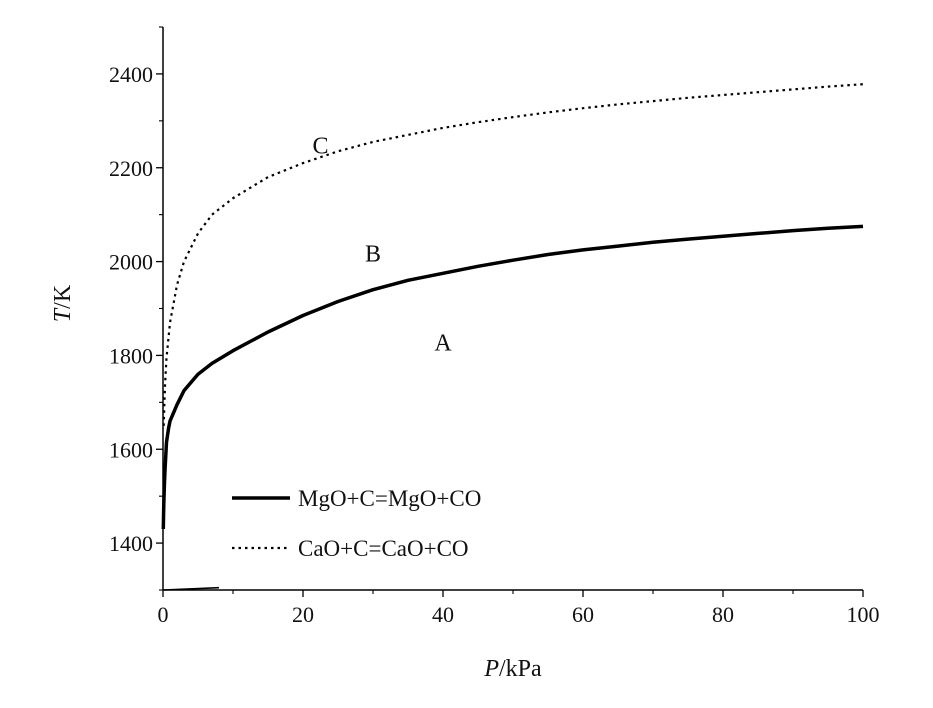  Describe the element at coordinates (443, 614) in the screenshot. I see `x-tick-label: 40` at that location.